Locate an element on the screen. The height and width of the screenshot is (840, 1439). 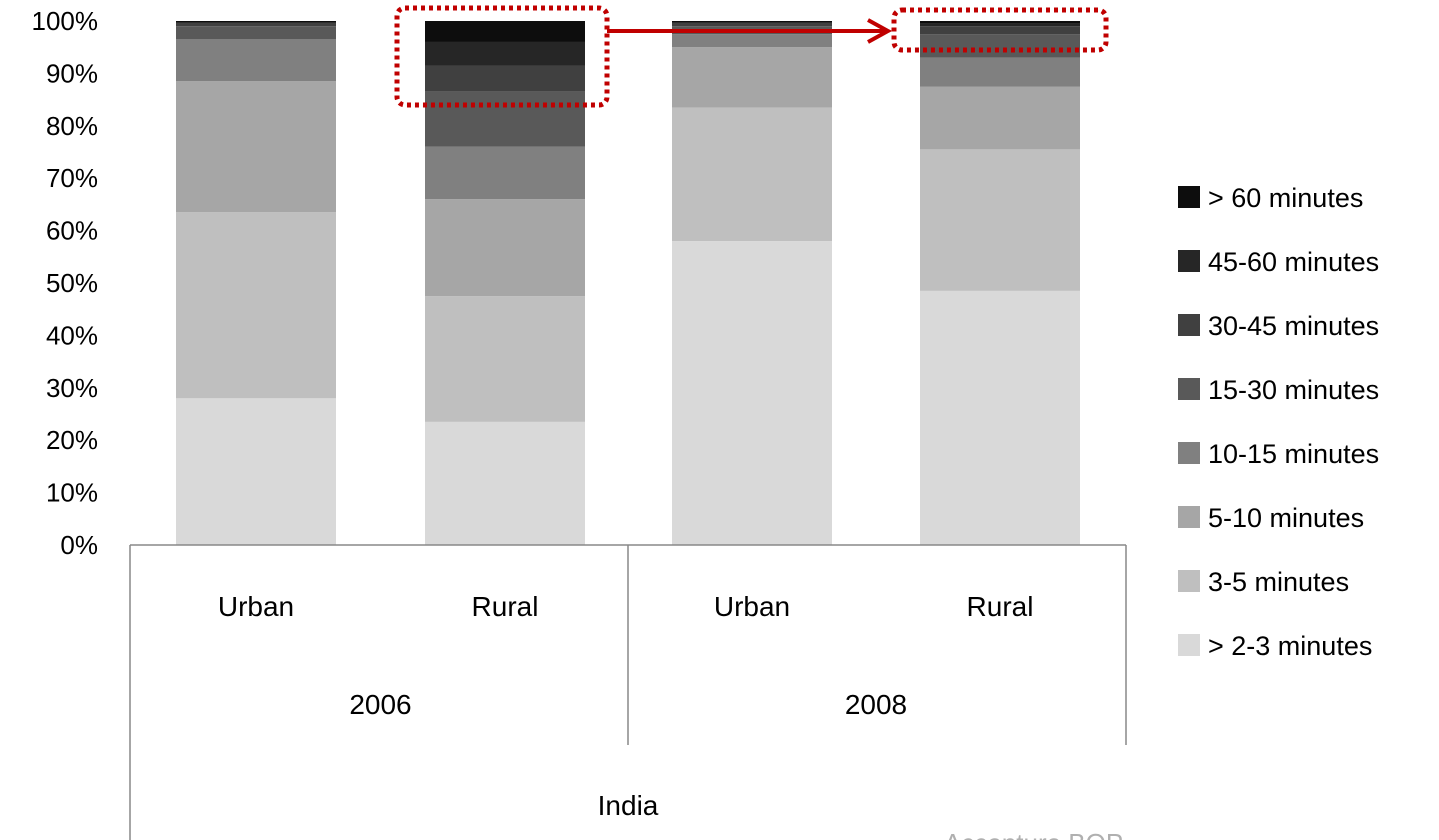
legend-item: > 60 minutes is located at coordinates (1270, 198).